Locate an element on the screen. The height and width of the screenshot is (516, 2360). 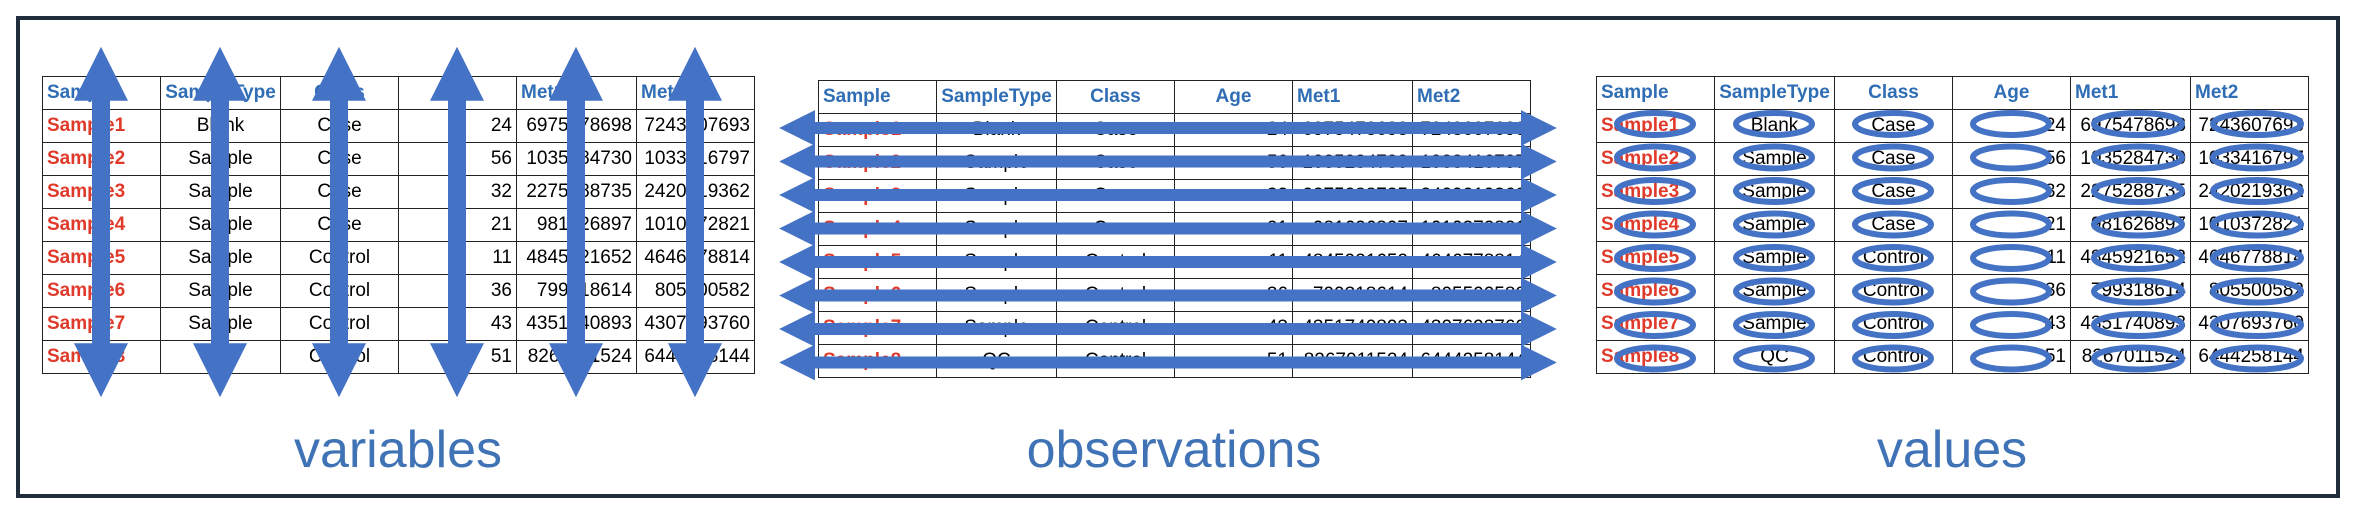
table-cell: 11 is located at coordinates (457, 258).